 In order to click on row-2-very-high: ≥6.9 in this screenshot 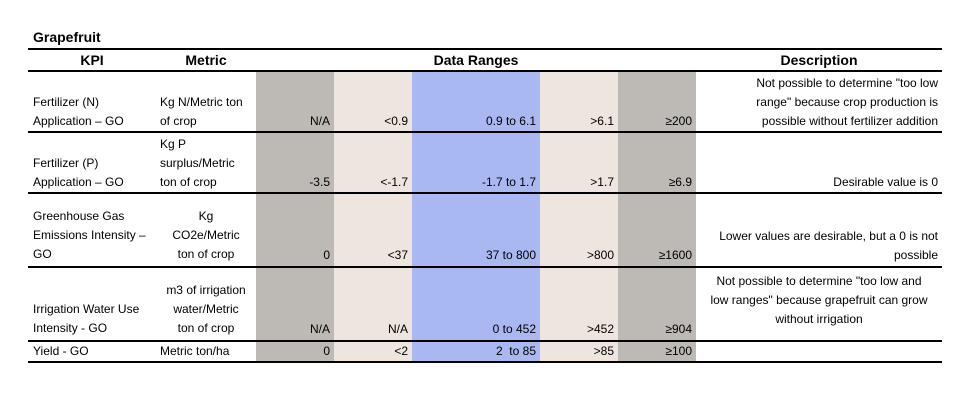, I will do `click(680, 182)`.